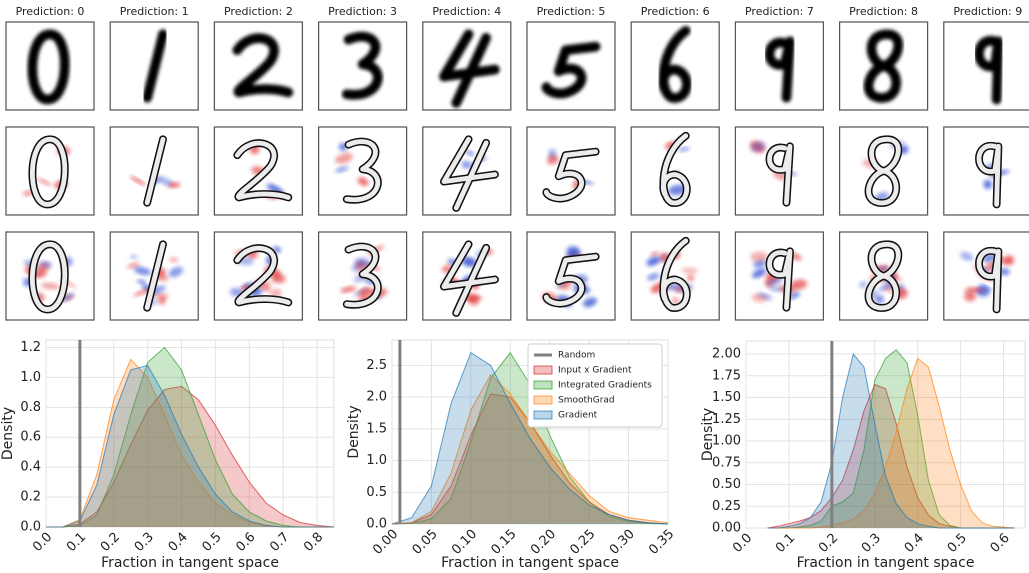  Describe the element at coordinates (726, 397) in the screenshot. I see `y-tick-label: 1.50` at that location.